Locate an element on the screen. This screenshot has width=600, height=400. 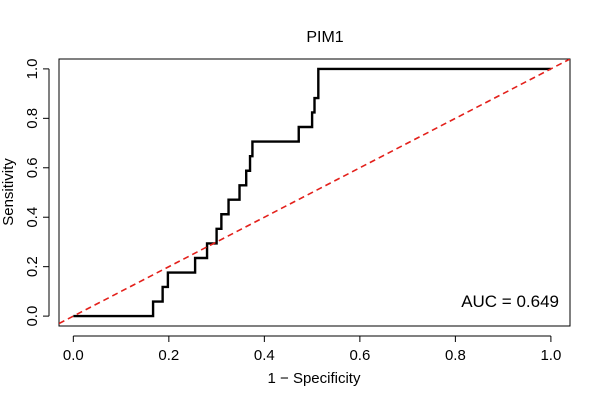
y-axis: 0.0 0.2 0.4 0.6 0.8 1.0 is located at coordinates (37, 192).